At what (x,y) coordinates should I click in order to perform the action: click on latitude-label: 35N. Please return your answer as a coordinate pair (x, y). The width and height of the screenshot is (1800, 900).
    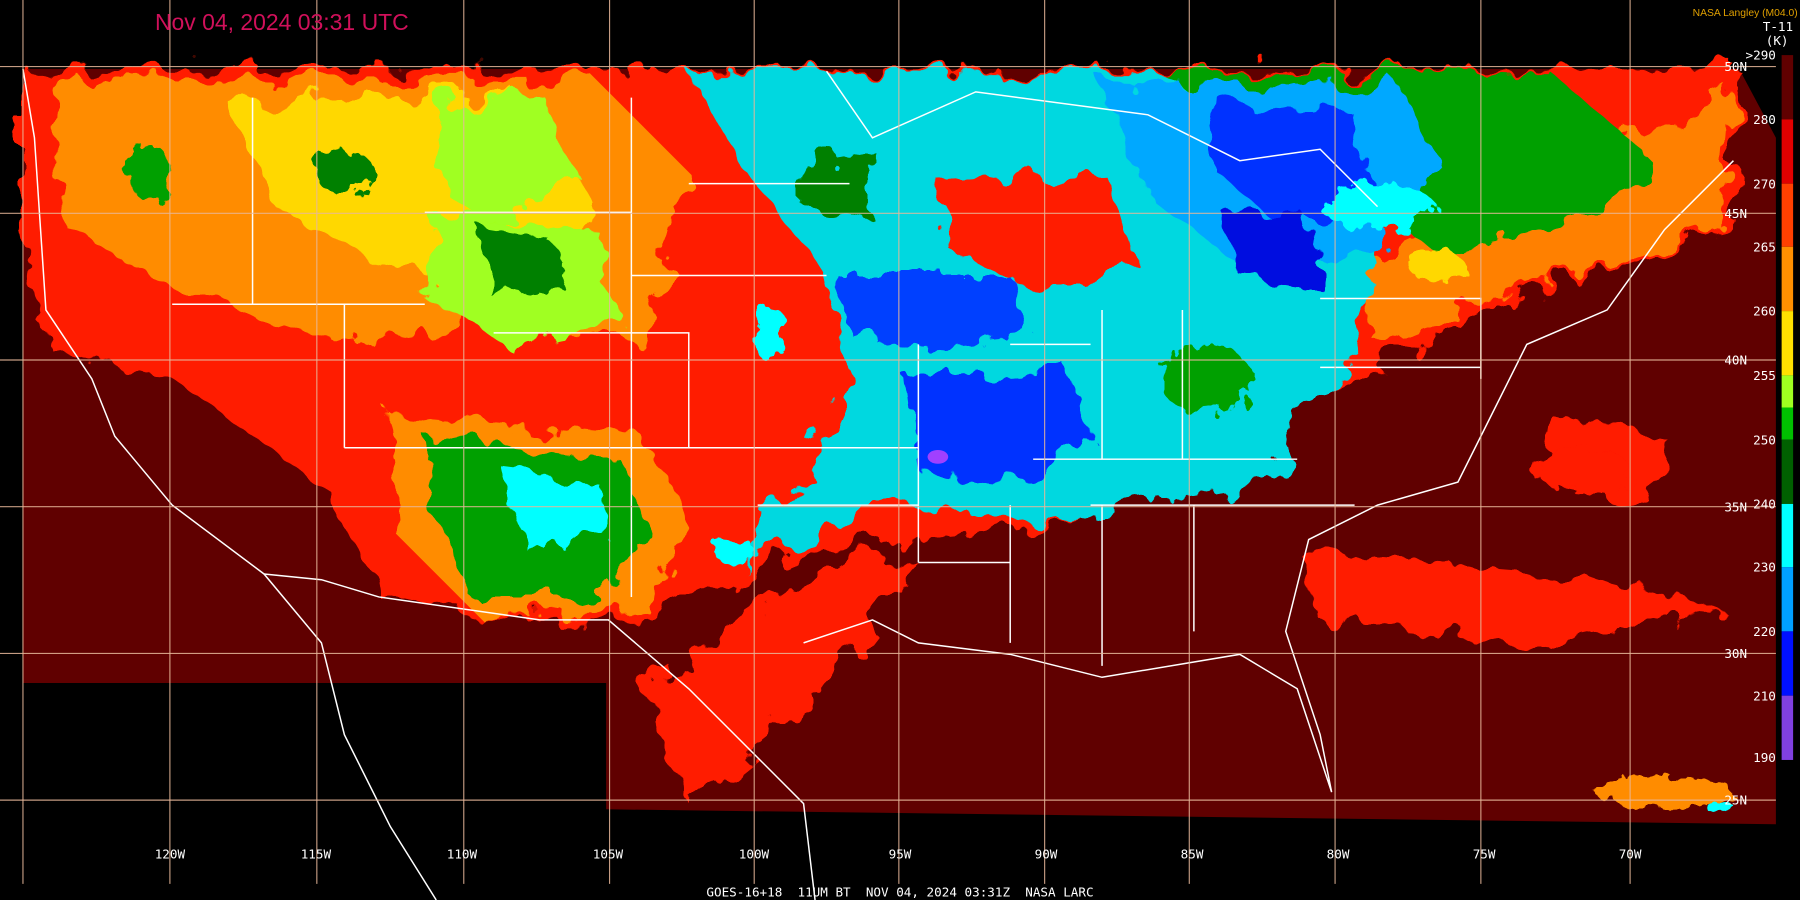
    Looking at the image, I should click on (1735, 506).